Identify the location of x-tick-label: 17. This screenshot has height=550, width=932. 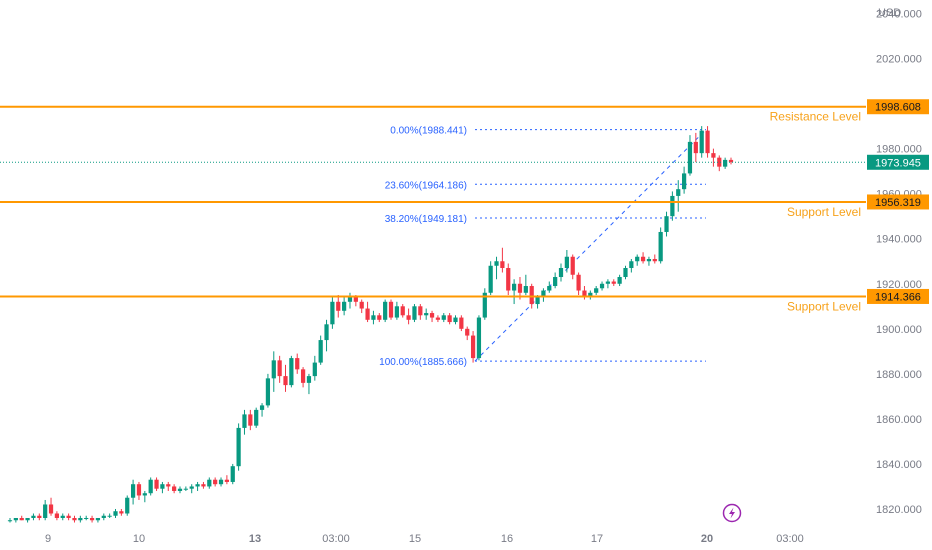
(597, 539).